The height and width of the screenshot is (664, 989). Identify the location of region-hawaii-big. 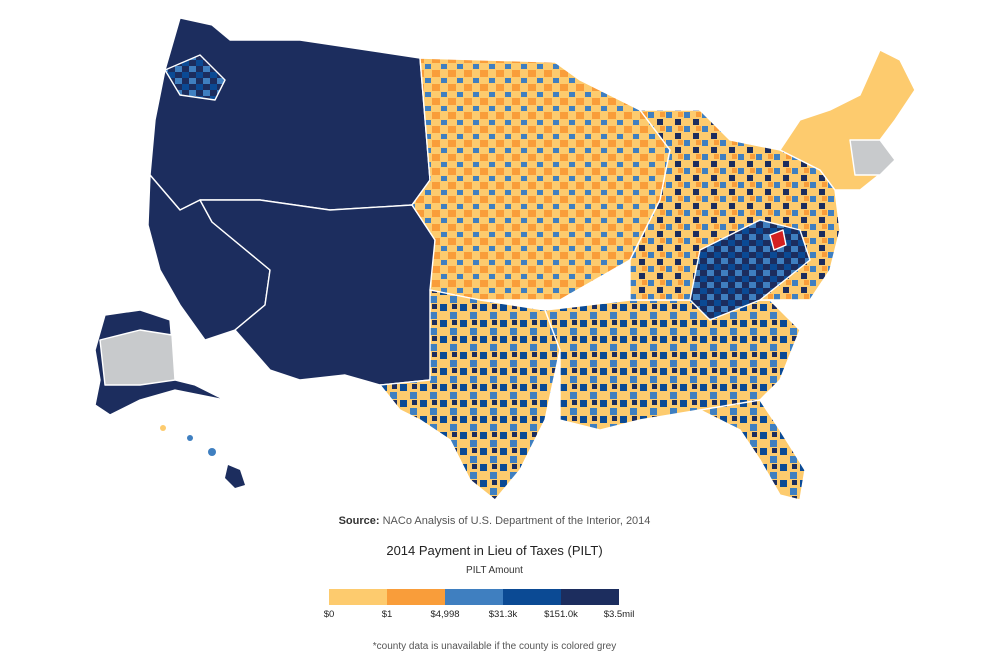
(235, 476).